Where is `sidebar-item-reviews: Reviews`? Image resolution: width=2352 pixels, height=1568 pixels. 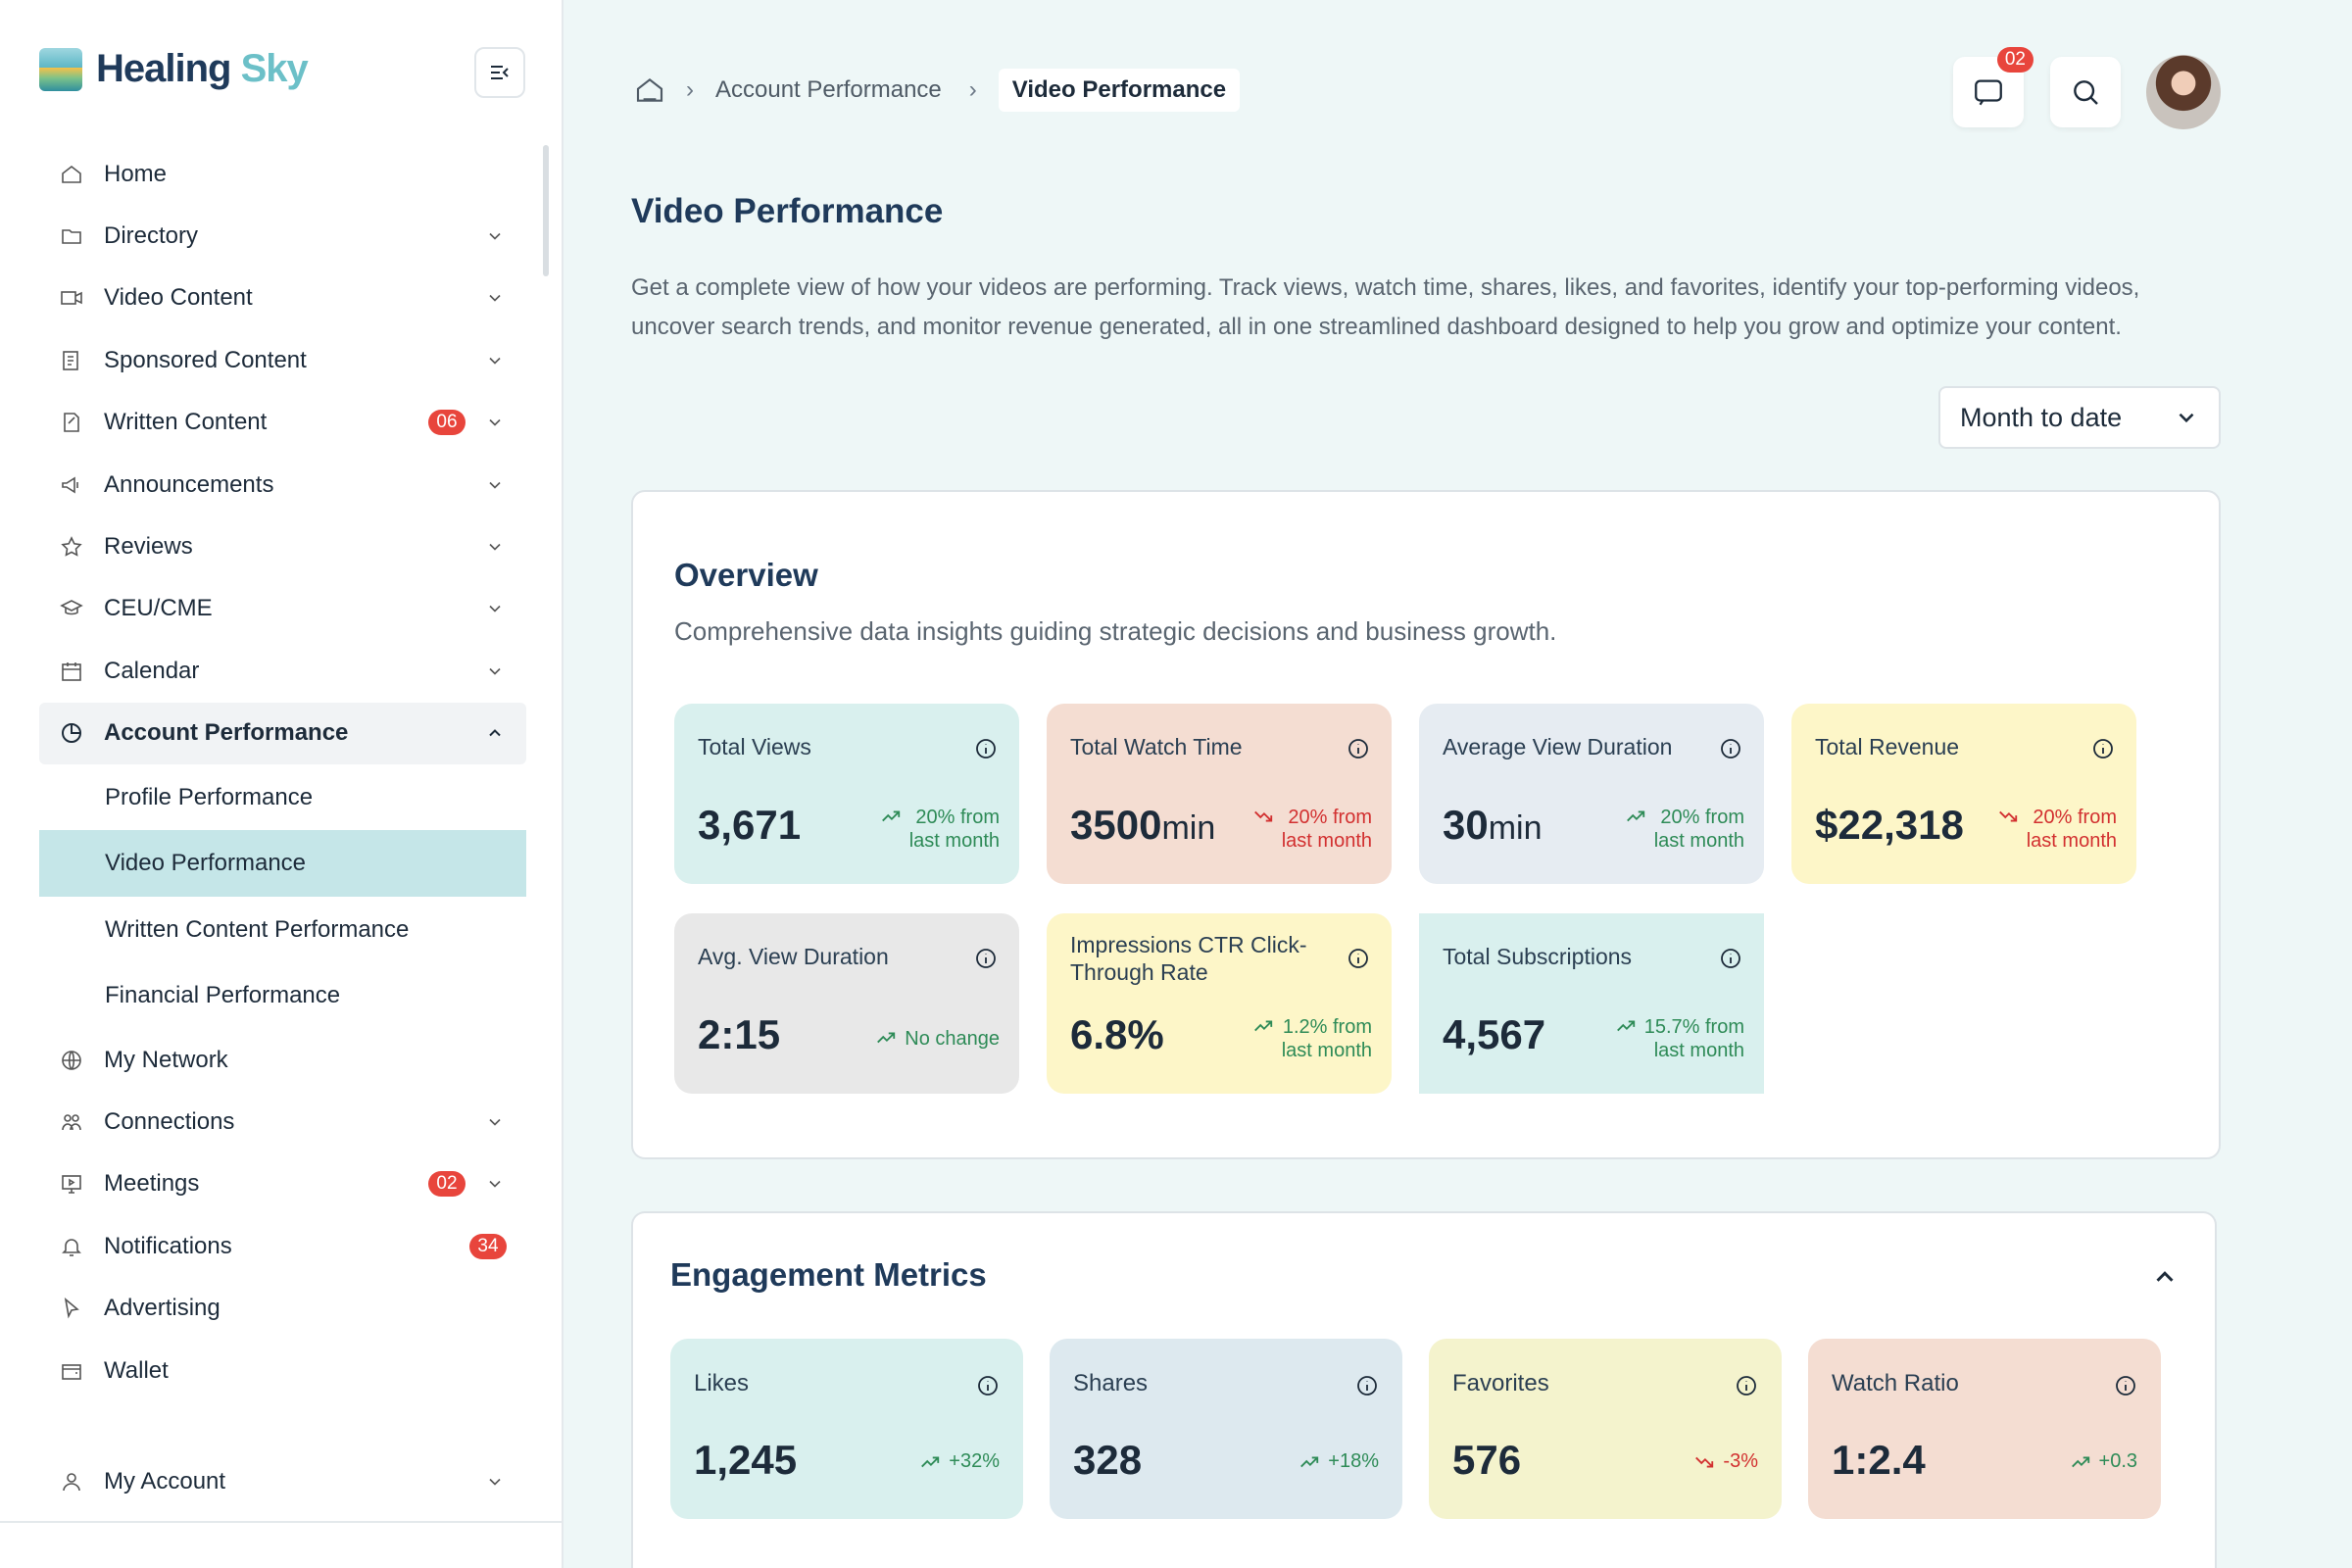
sidebar-item-reviews: Reviews is located at coordinates (282, 546).